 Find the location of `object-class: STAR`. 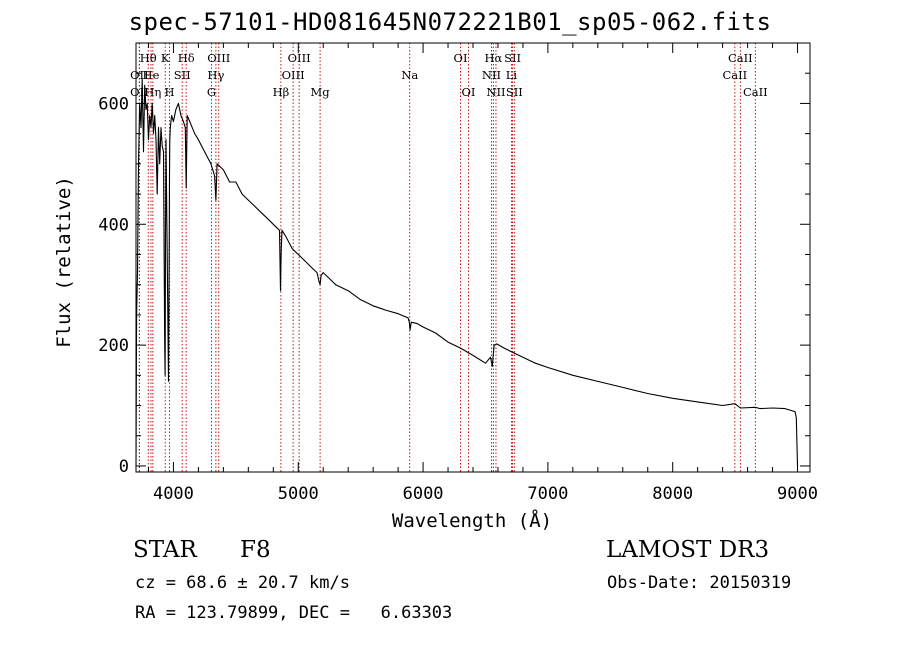

object-class: STAR is located at coordinates (165, 550).